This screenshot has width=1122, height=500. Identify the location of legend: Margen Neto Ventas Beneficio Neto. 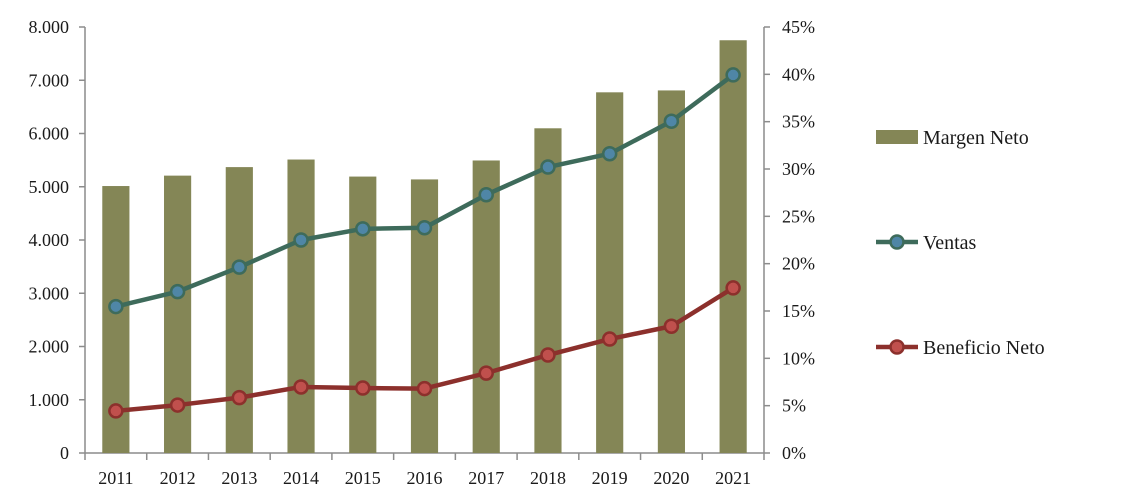
(960, 243).